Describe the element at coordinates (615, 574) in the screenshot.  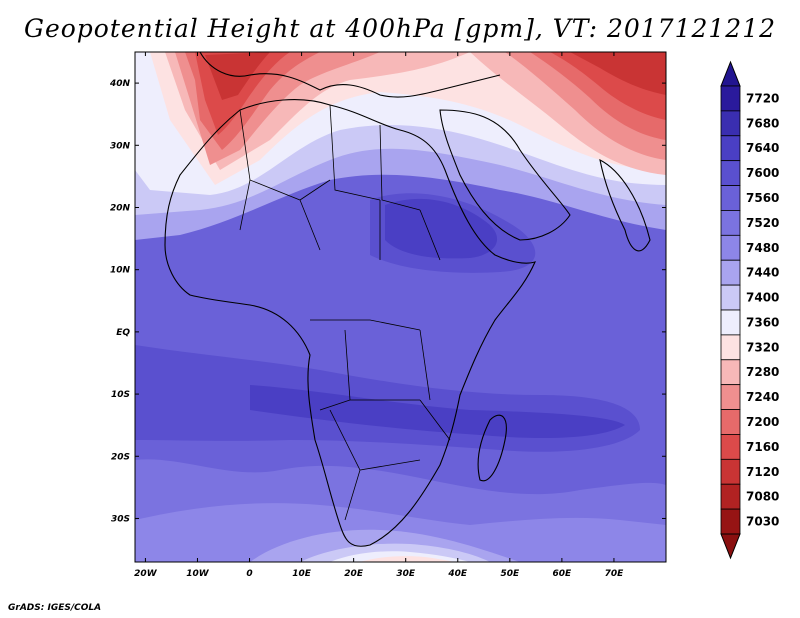
I see `lon-label: 70E` at that location.